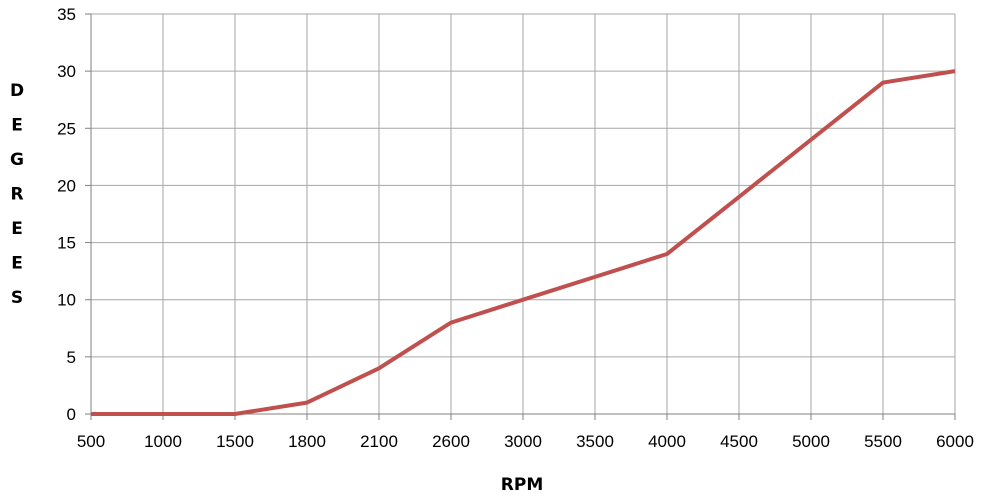 Image resolution: width=985 pixels, height=498 pixels. Describe the element at coordinates (451, 441) in the screenshot. I see `x-tick-label: 2600` at that location.